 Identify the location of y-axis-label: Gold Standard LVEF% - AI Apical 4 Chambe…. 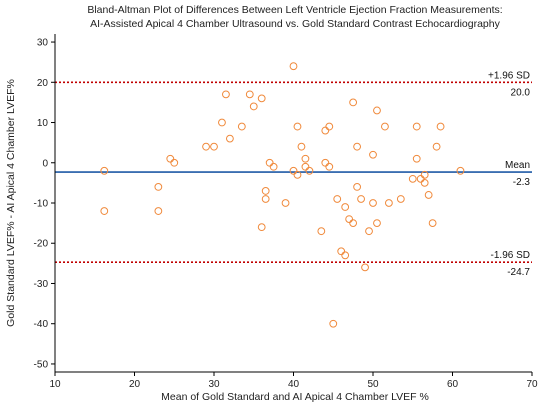
(11, 203).